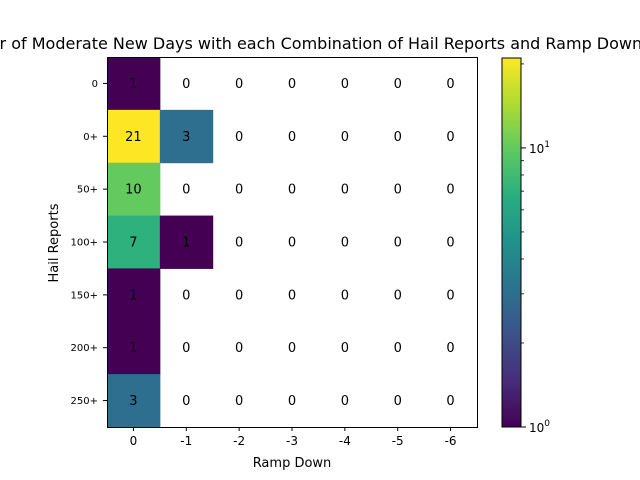 This screenshot has width=640, height=480. What do you see at coordinates (84, 243) in the screenshot?
I see `y-tick-label: 100+` at bounding box center [84, 243].